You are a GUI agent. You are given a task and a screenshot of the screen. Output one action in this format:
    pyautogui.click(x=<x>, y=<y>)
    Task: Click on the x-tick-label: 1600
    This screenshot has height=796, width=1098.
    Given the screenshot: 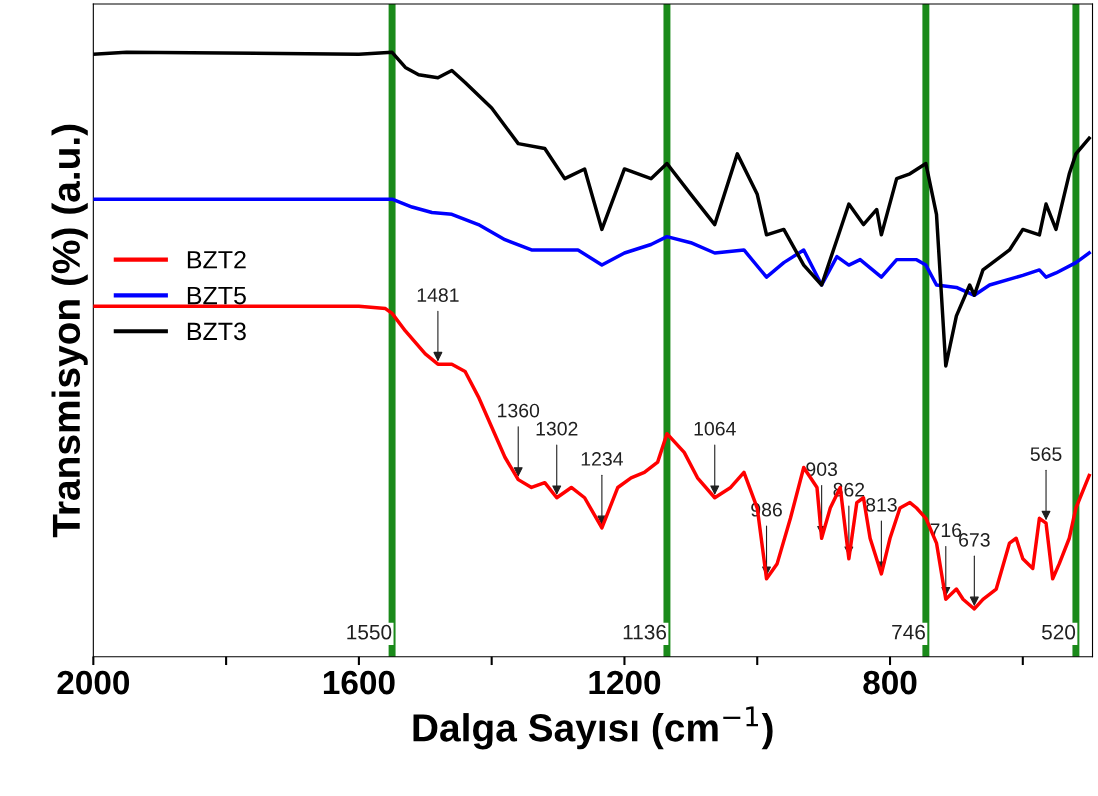 What is the action you would take?
    pyautogui.click(x=359, y=682)
    